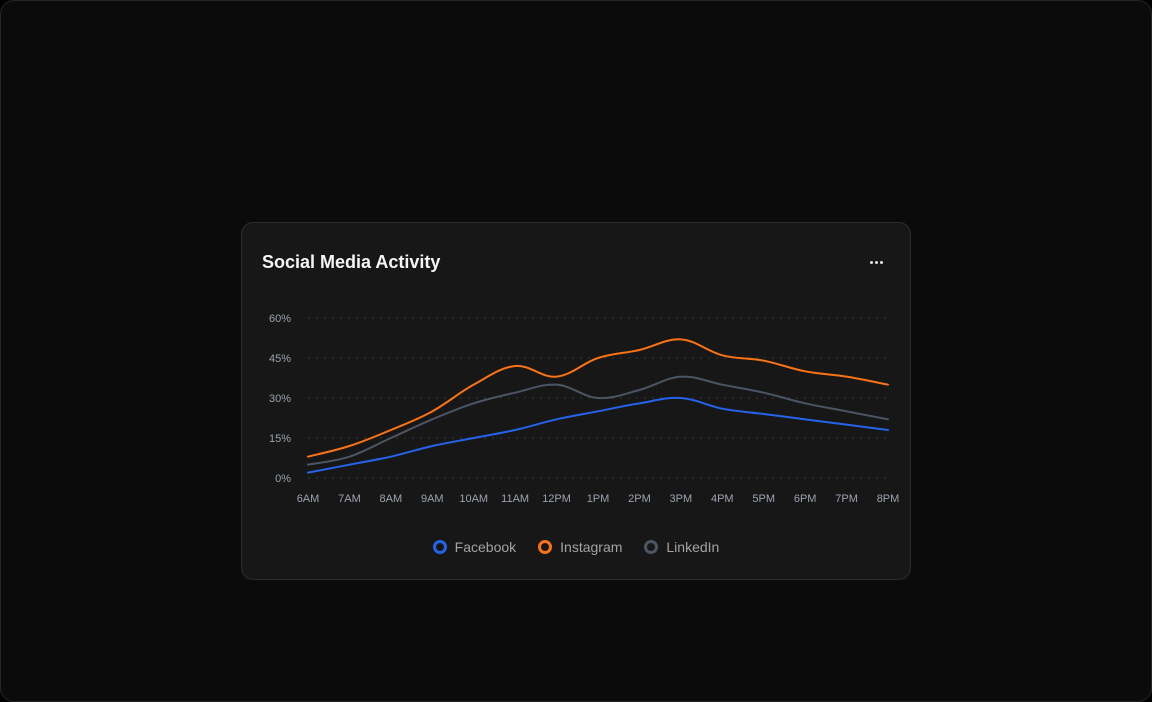 The image size is (1152, 702). I want to click on x-tick-label: 6AM, so click(308, 499).